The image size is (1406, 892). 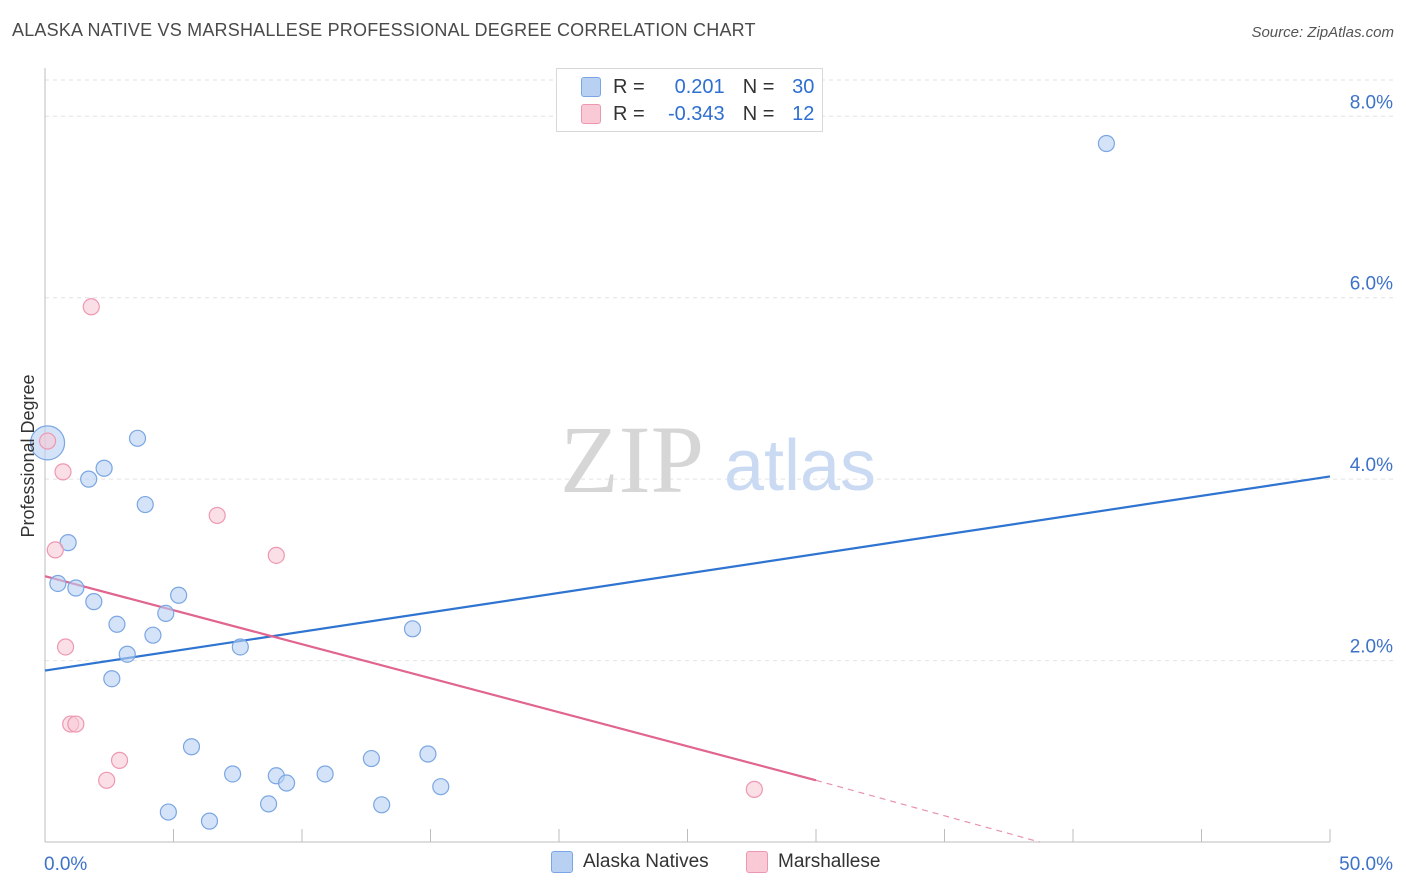 What do you see at coordinates (65, 864) in the screenshot?
I see `x-tick-label-min: 0.0%` at bounding box center [65, 864].